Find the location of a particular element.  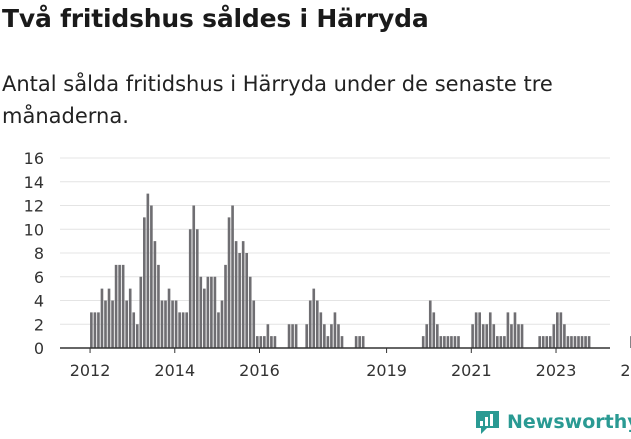

y-tick-label: 2 is located at coordinates (39, 324).